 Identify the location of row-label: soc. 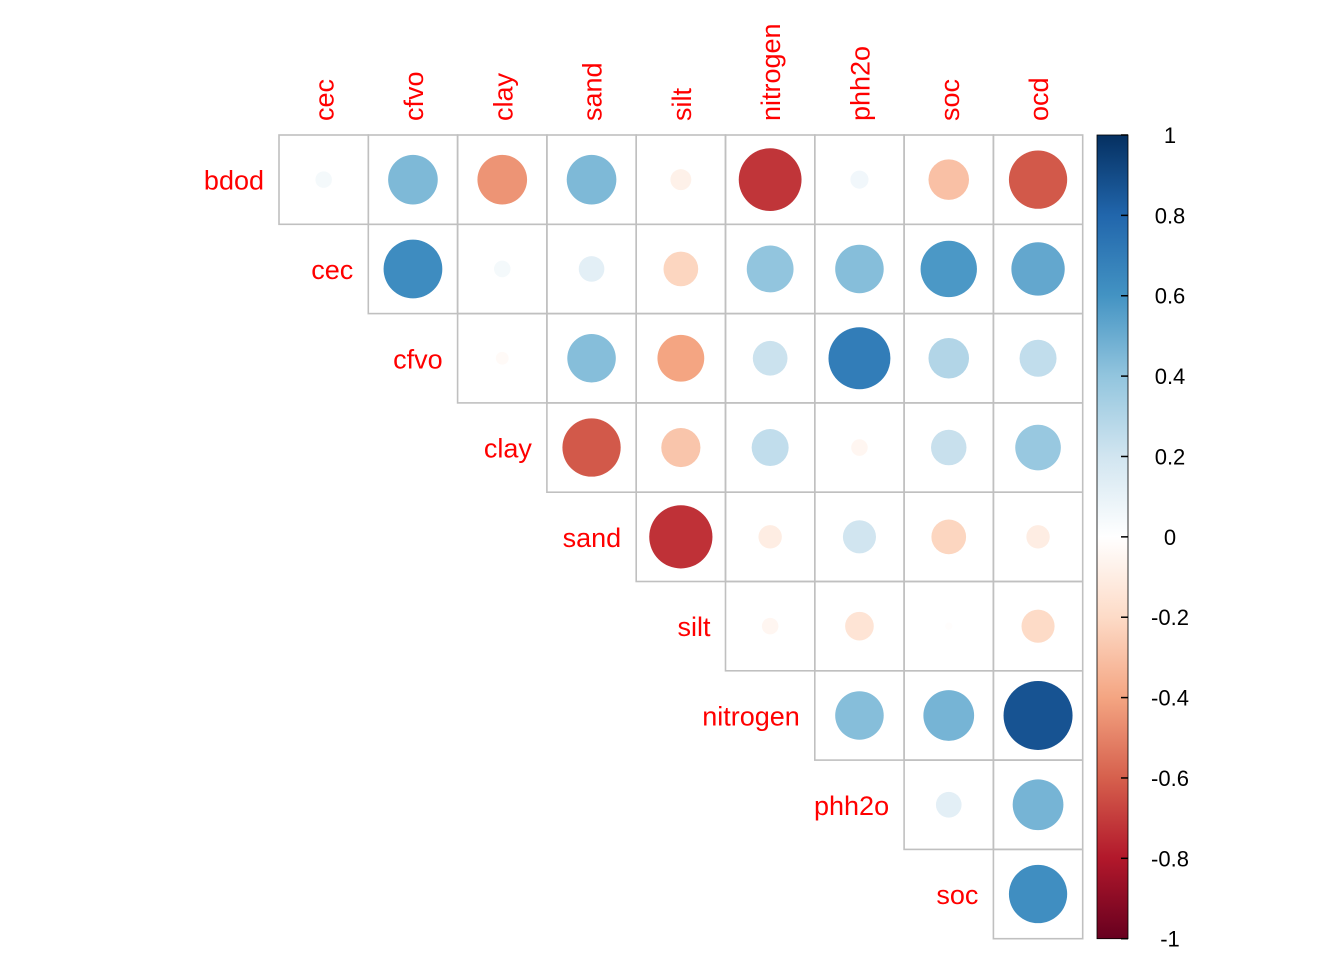
(957, 895).